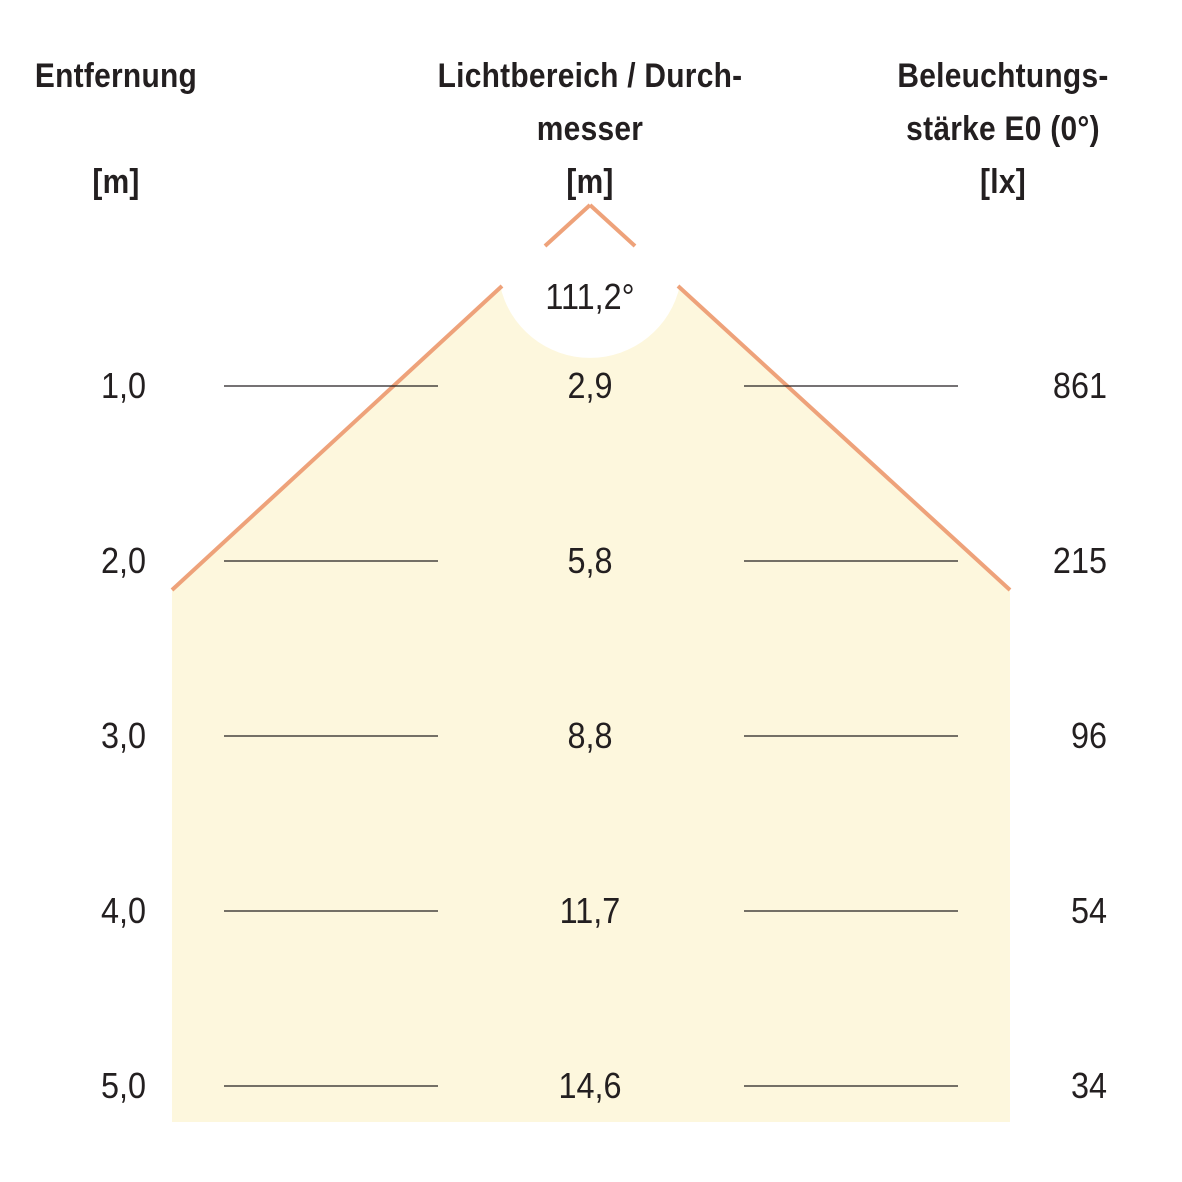 The image size is (1182, 1182). Describe the element at coordinates (116, 76) in the screenshot. I see `header-distance-line1: Entfernung` at that location.